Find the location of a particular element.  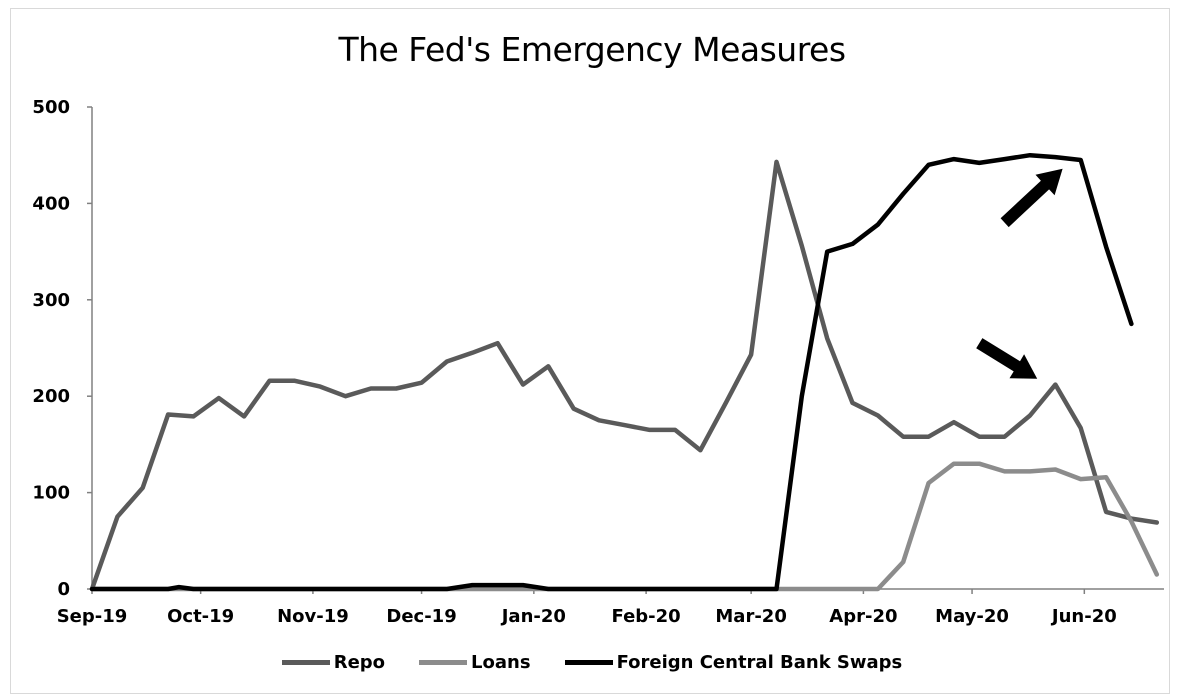

y-tick-label: 500 is located at coordinates (51, 107).